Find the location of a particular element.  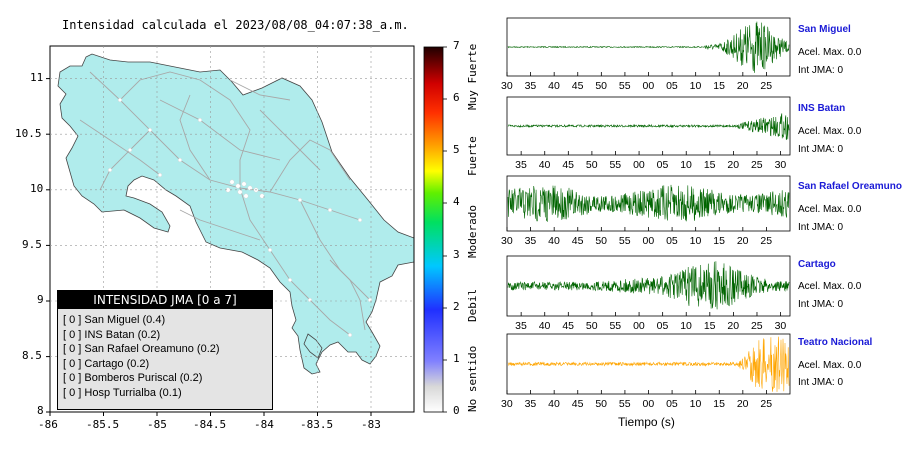

y-tick: 11 is located at coordinates (37, 77).